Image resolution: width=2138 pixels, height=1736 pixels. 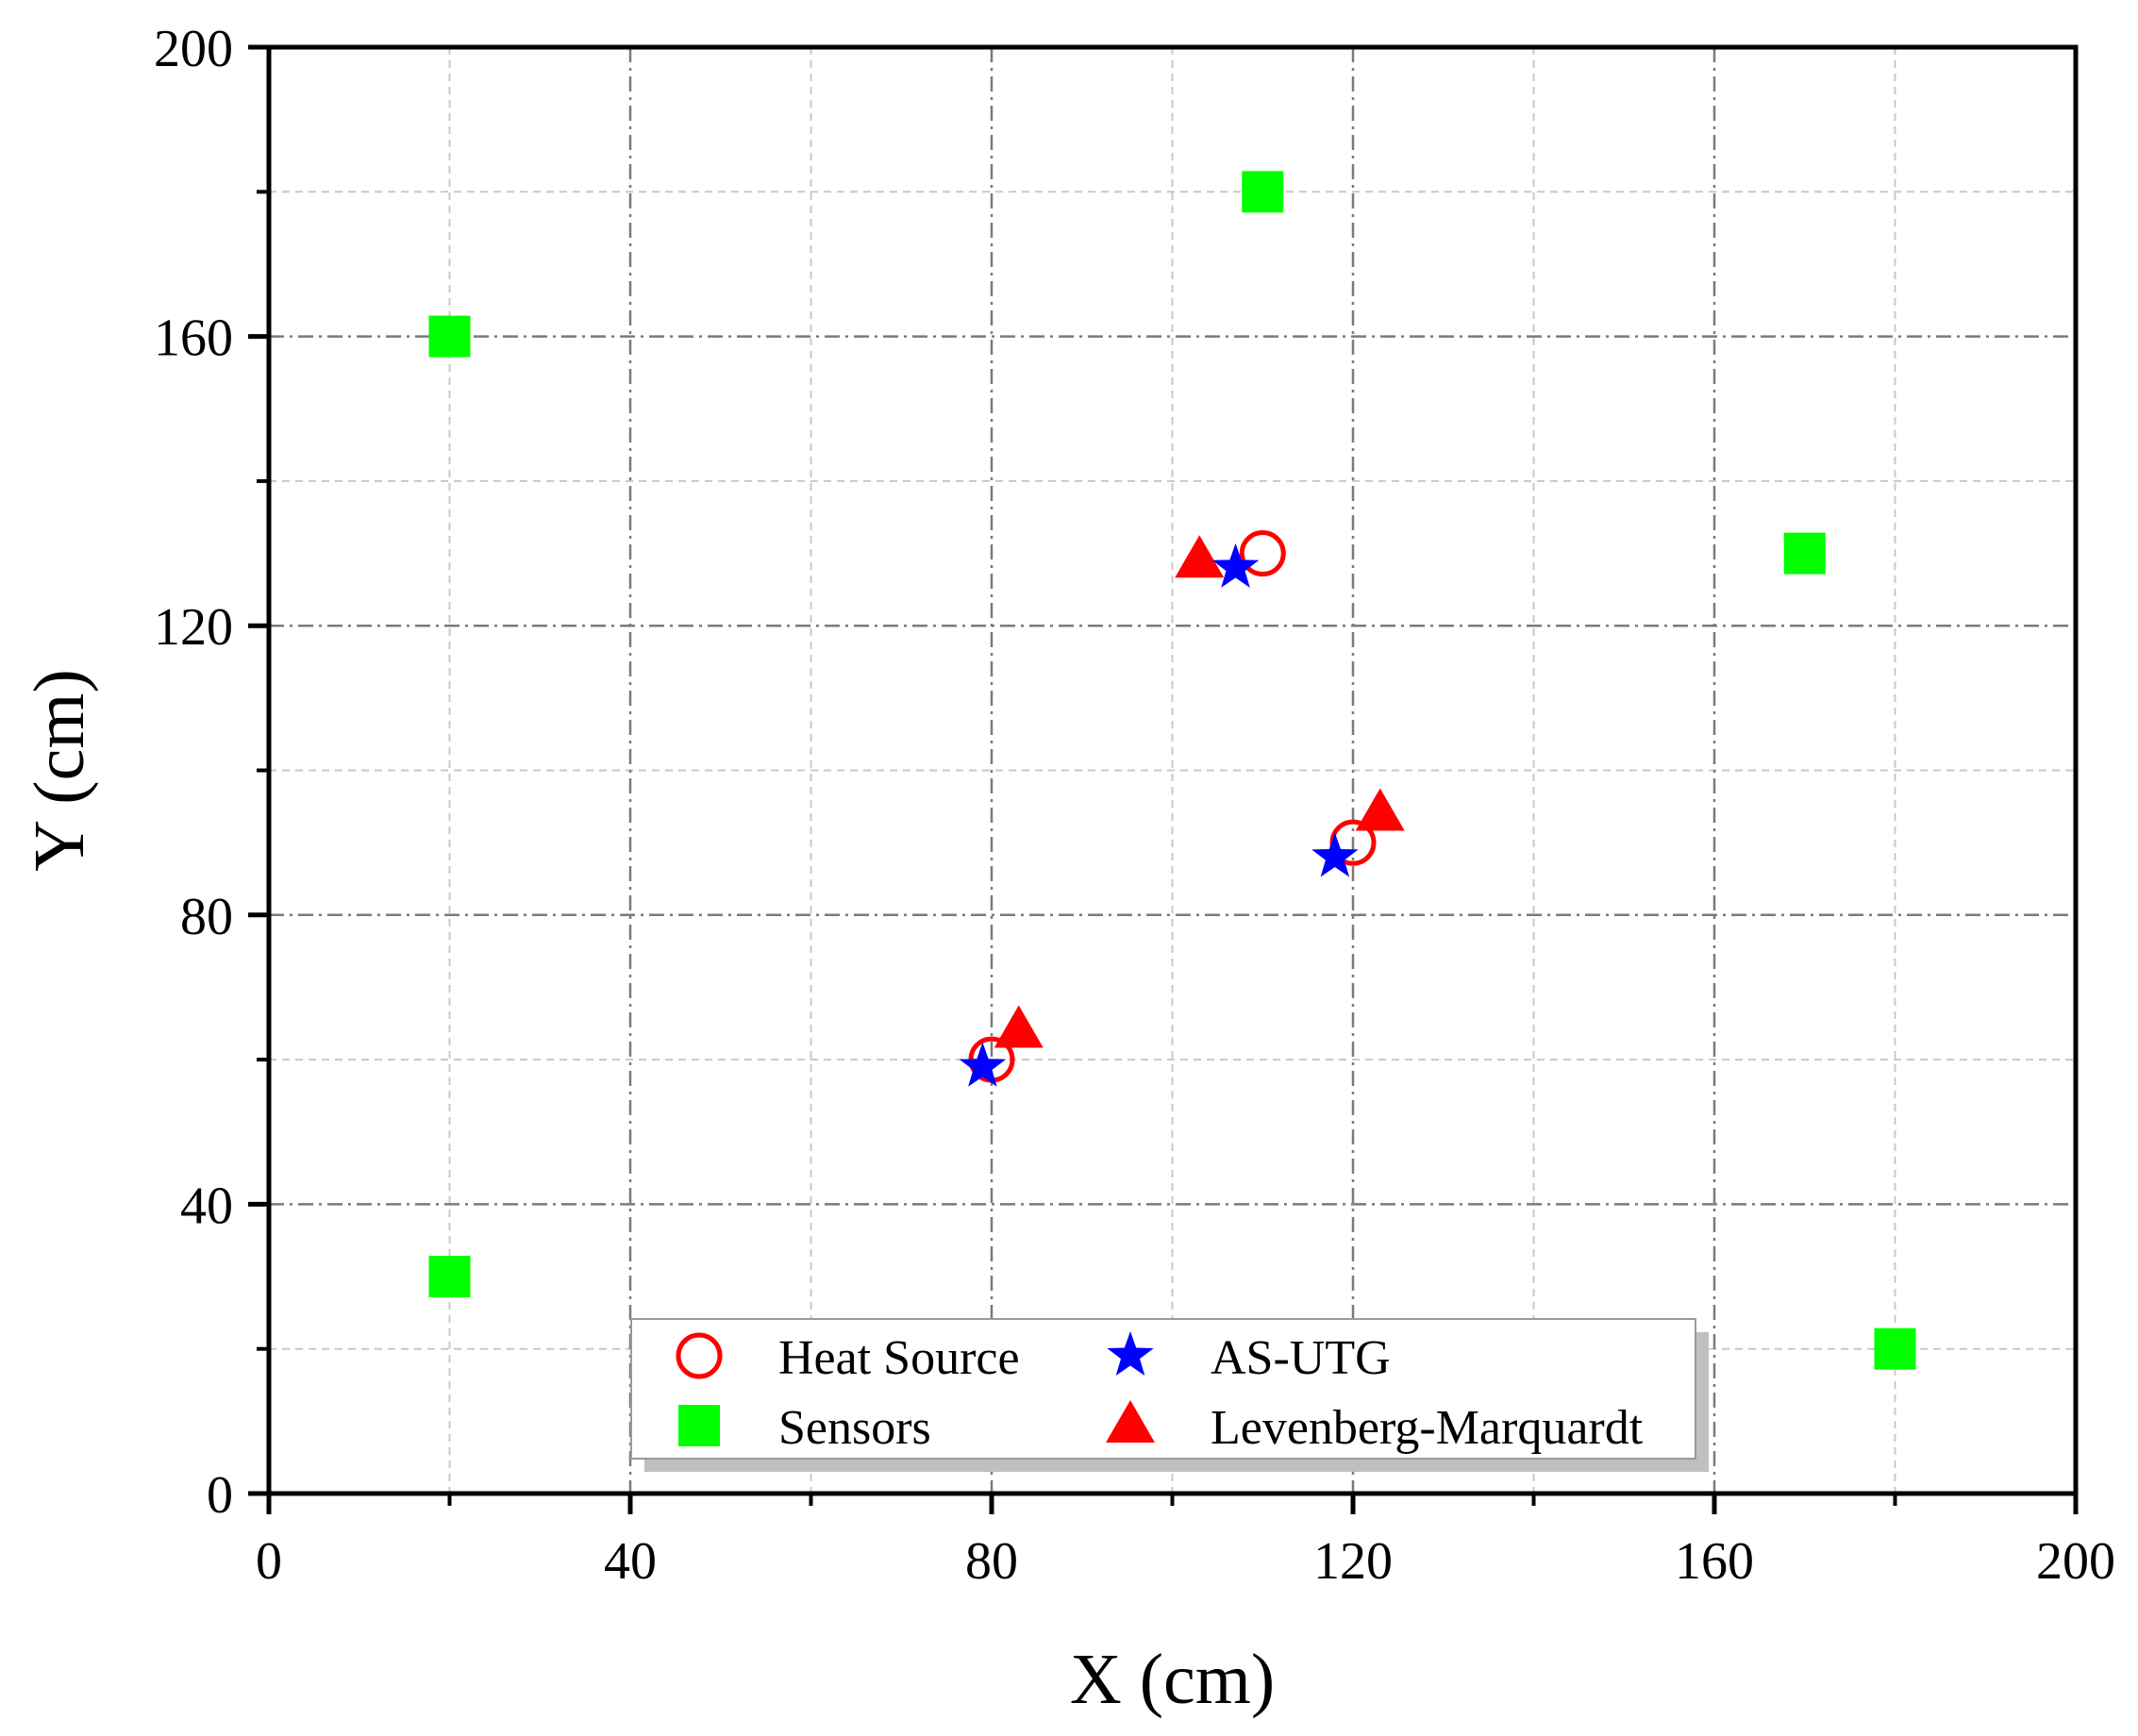 I want to click on x-tick-label: 40, so click(x=630, y=1561).